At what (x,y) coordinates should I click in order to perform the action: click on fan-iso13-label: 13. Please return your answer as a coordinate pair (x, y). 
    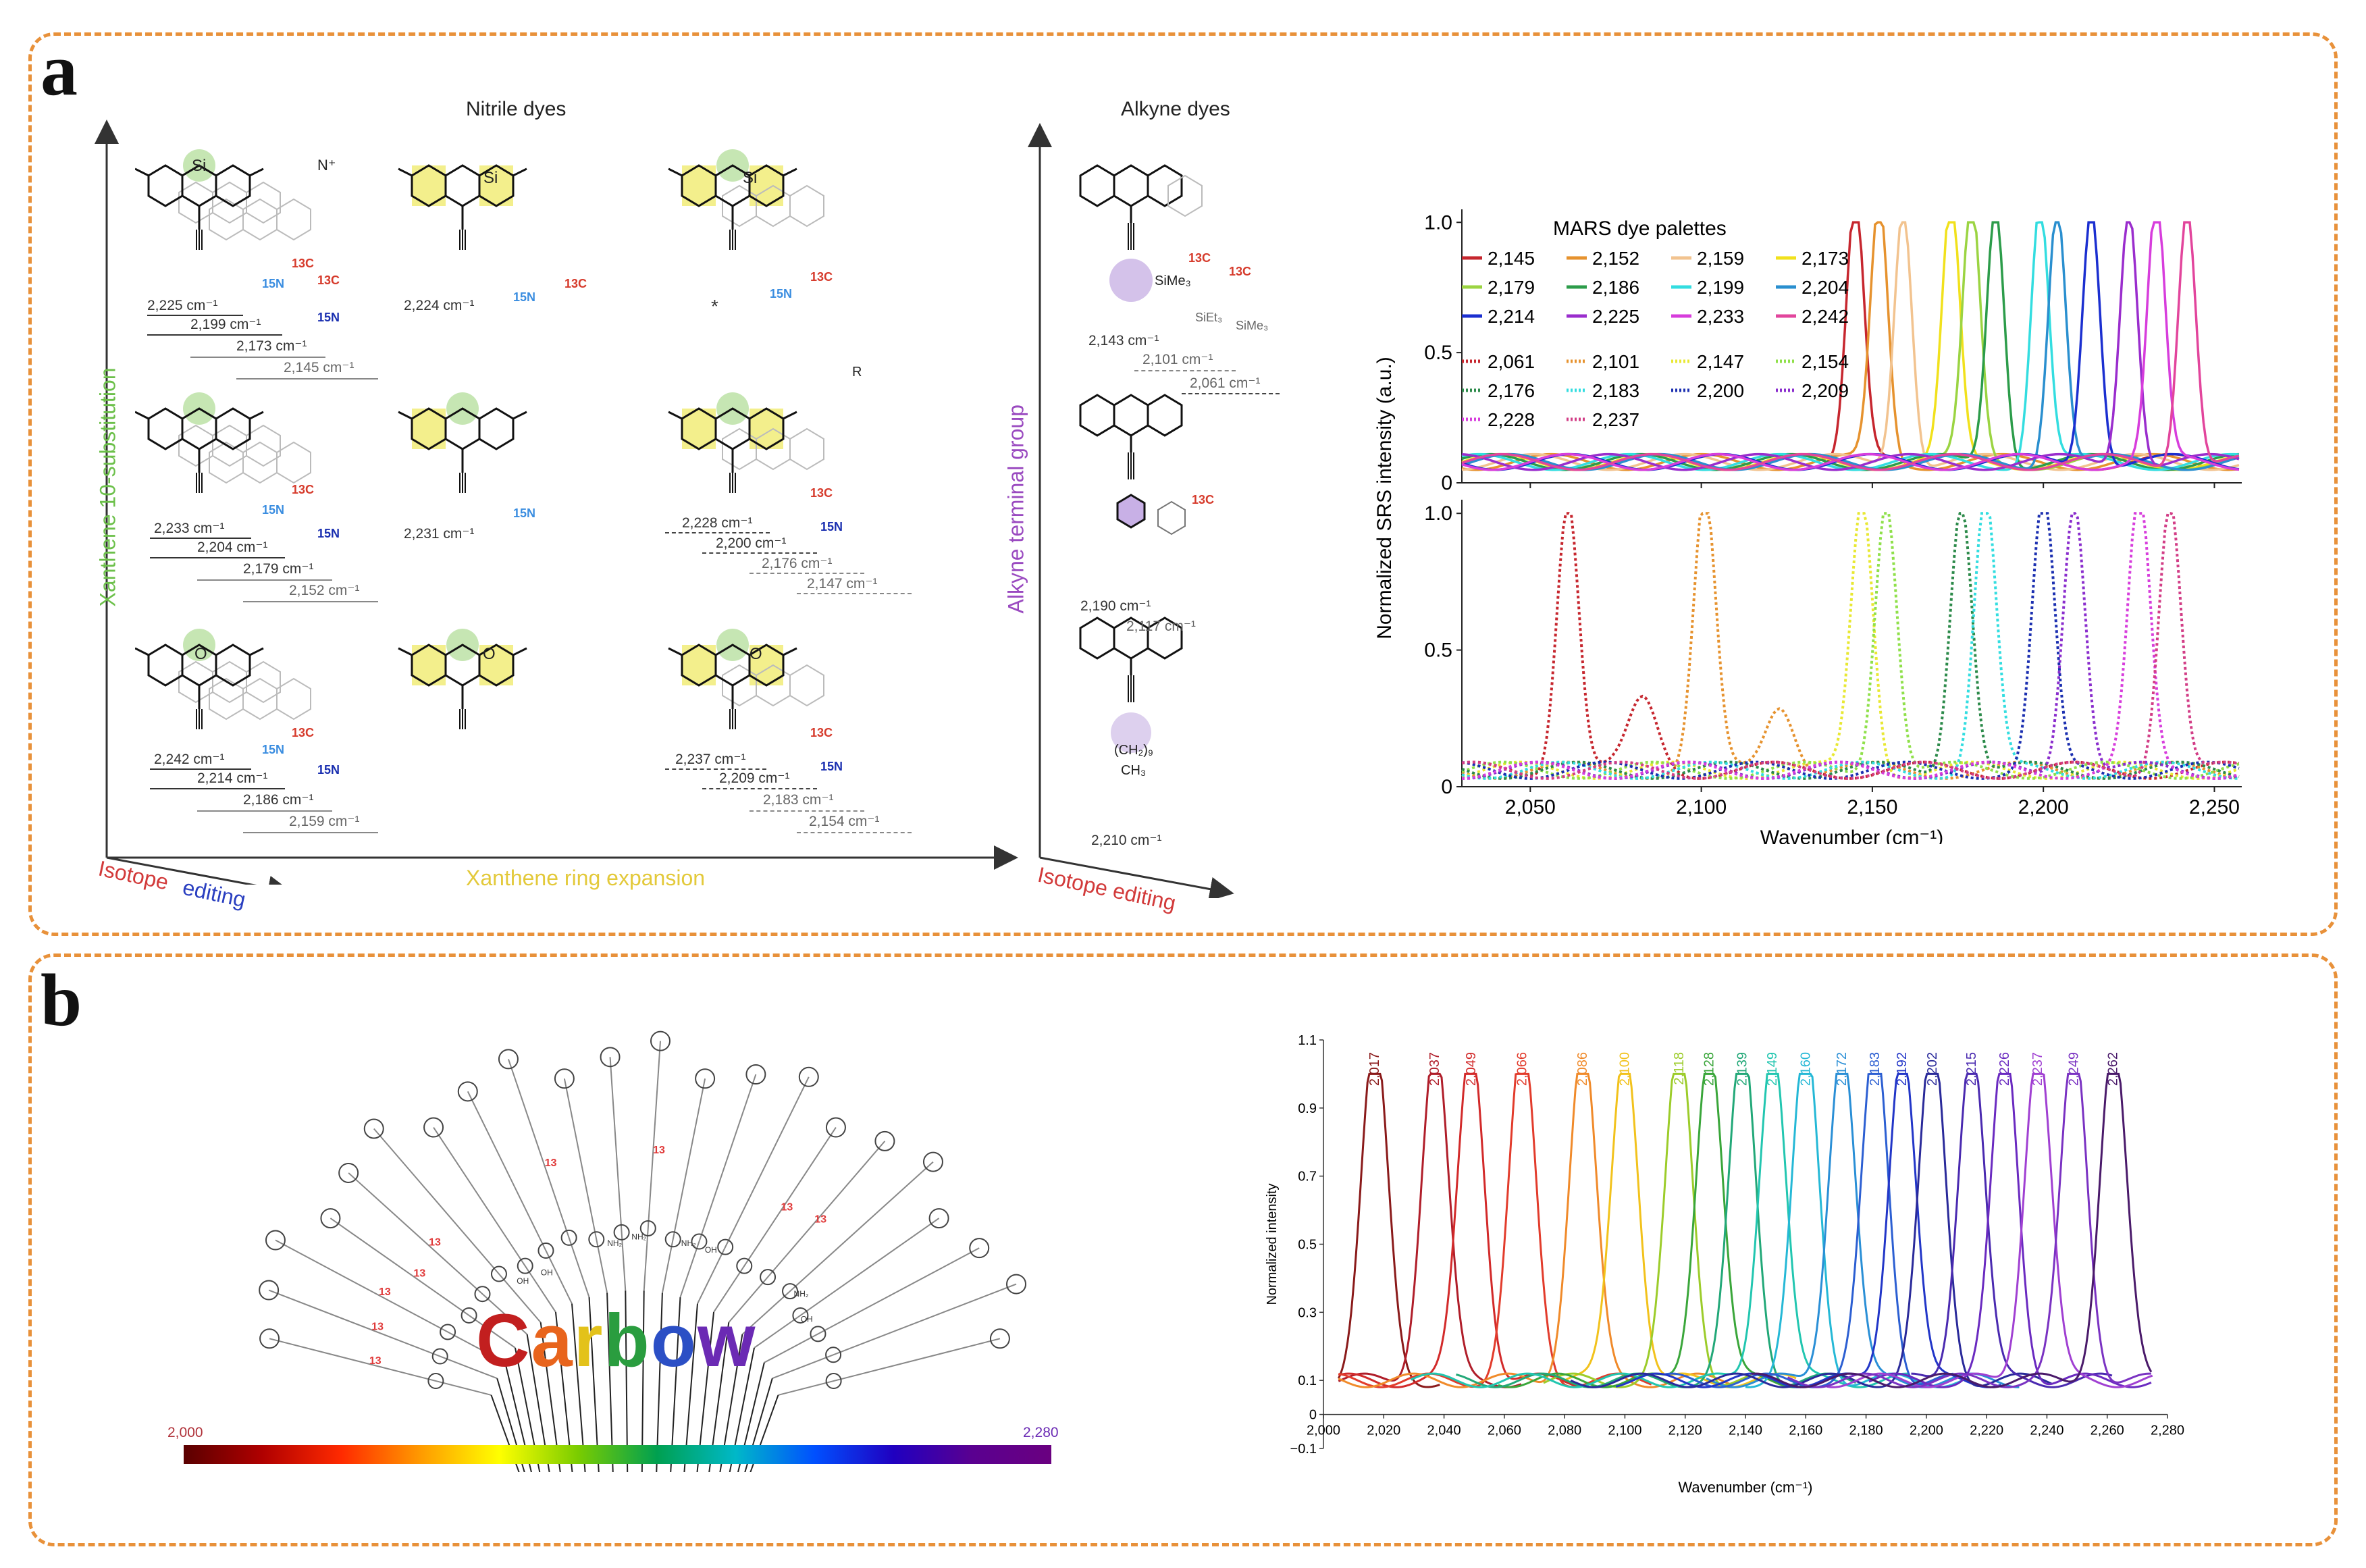
    Looking at the image, I should click on (377, 1326).